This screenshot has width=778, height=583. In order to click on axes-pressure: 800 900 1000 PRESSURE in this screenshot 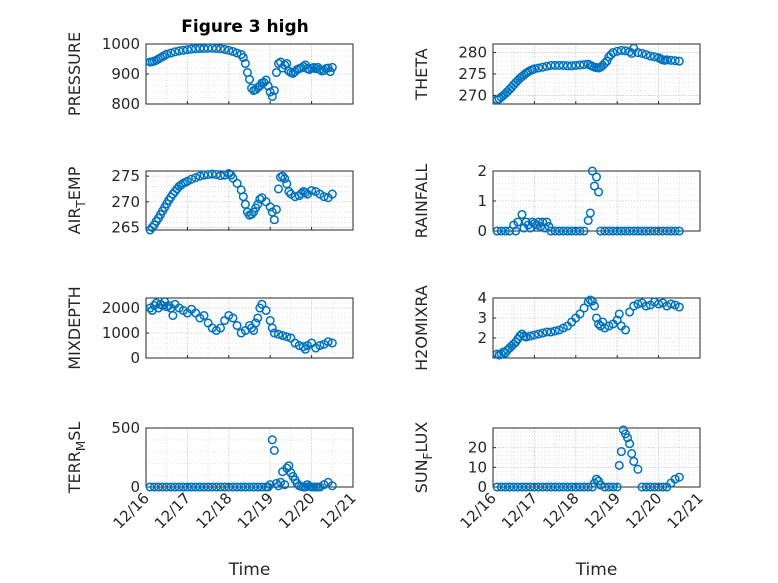, I will do `click(209, 74)`.